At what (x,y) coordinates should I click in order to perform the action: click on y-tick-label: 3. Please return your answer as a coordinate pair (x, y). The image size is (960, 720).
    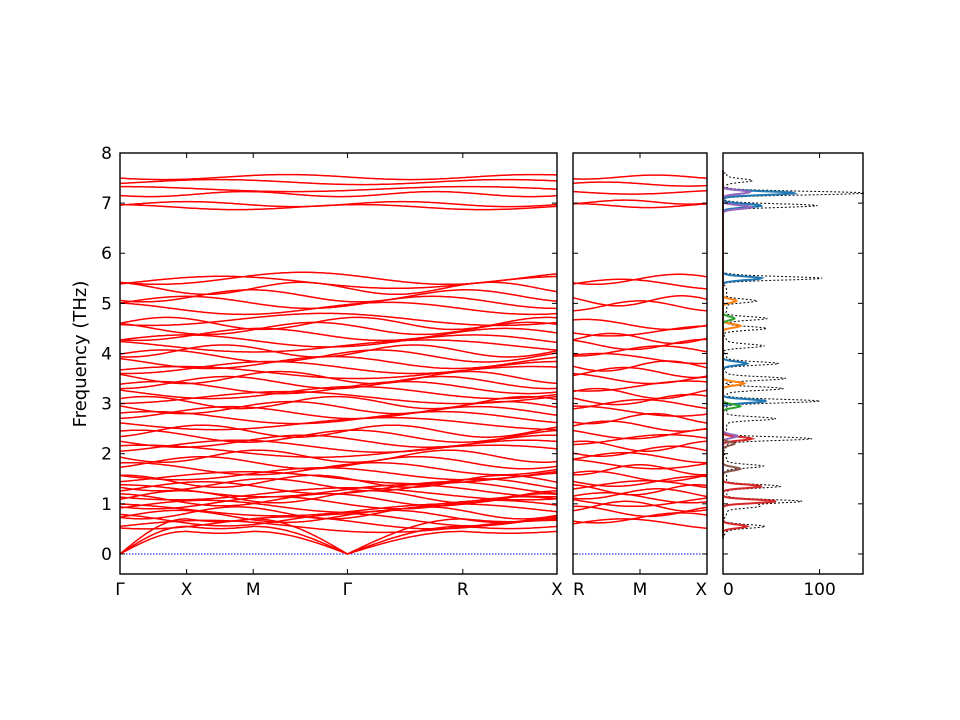
    Looking at the image, I should click on (106, 405).